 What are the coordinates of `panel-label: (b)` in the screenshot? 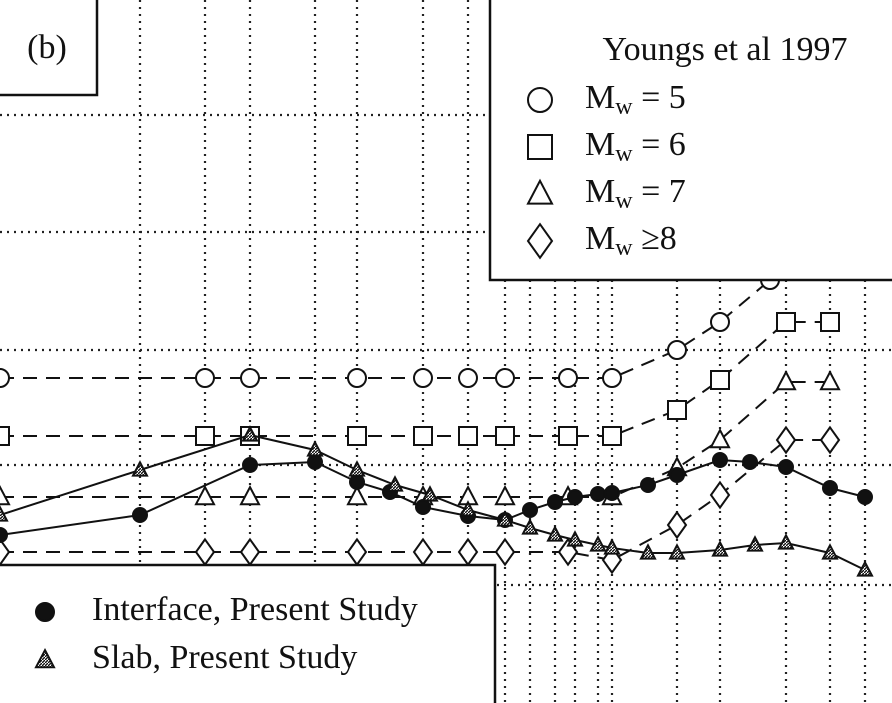 It's located at (47, 47).